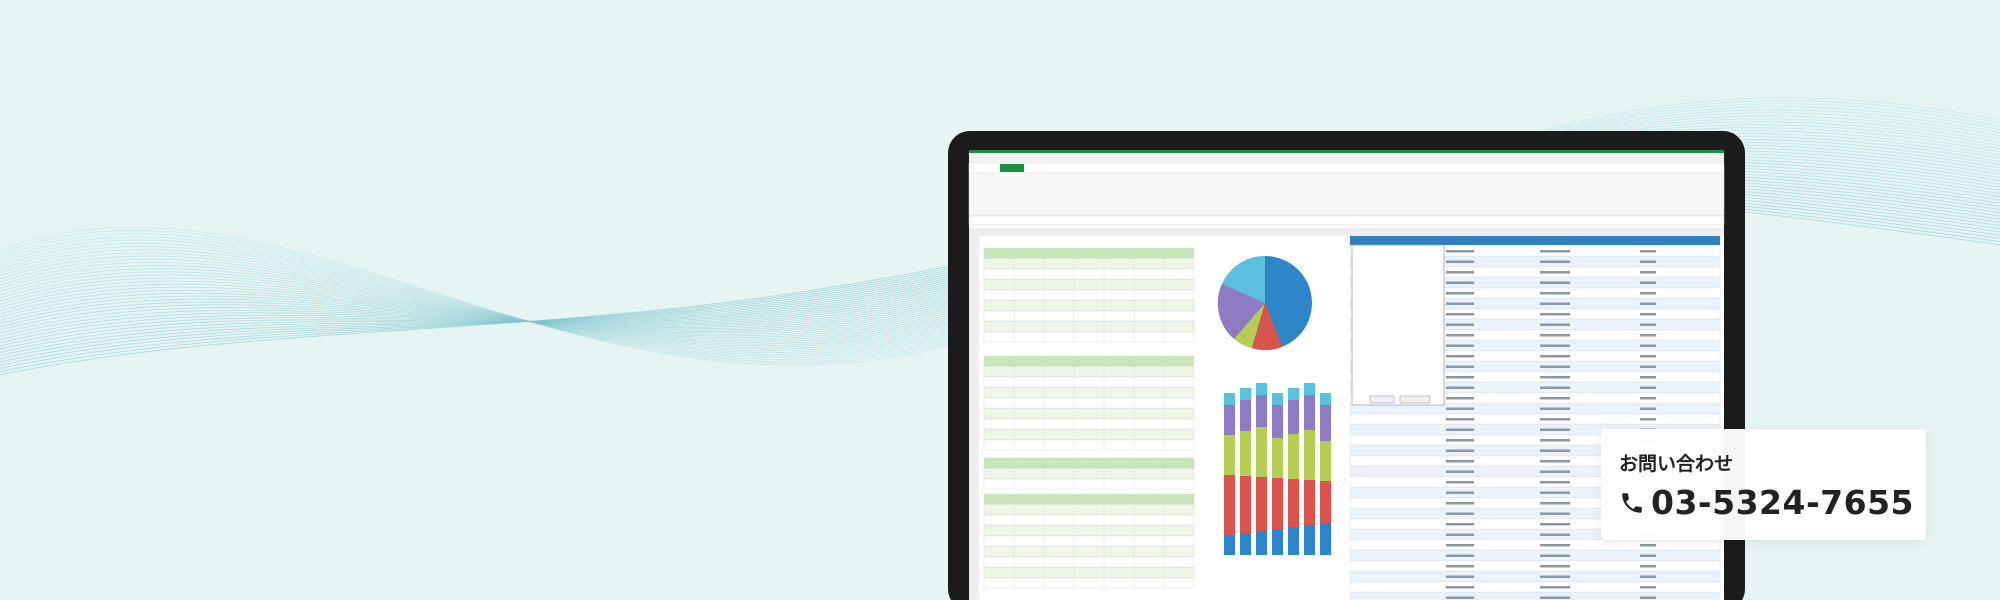  Describe the element at coordinates (1676, 464) in the screenshot. I see `contact-label: お問い合わせ` at that location.